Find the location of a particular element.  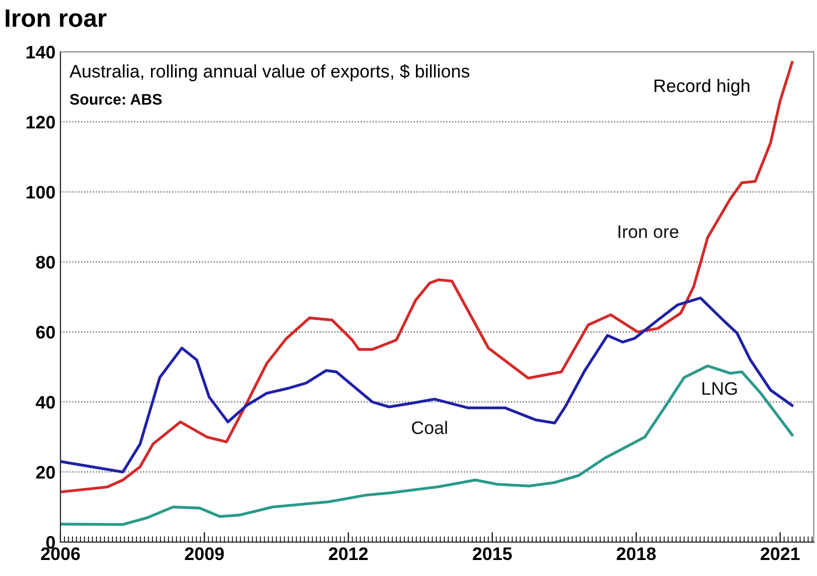

y-tick-label: 0 is located at coordinates (50, 542).